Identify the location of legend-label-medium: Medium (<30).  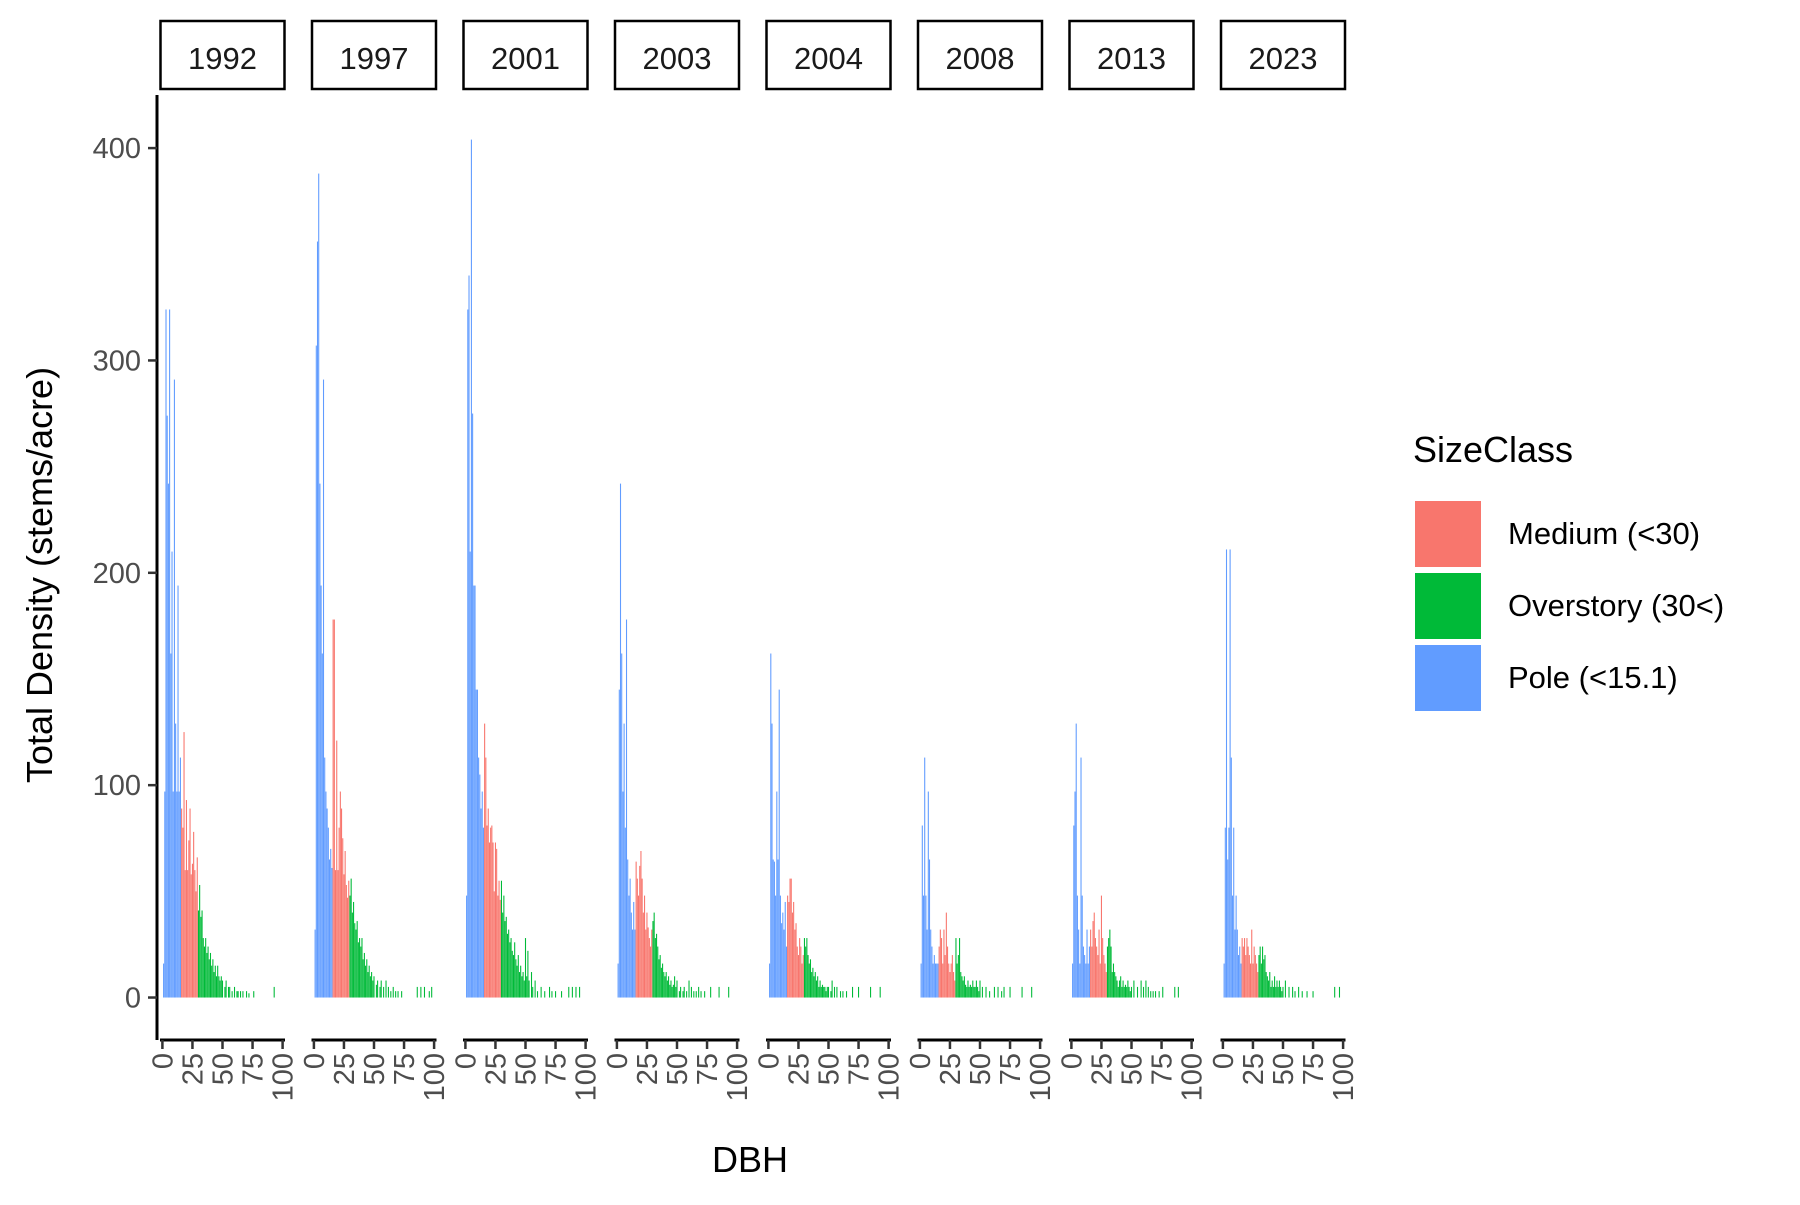
(1604, 533).